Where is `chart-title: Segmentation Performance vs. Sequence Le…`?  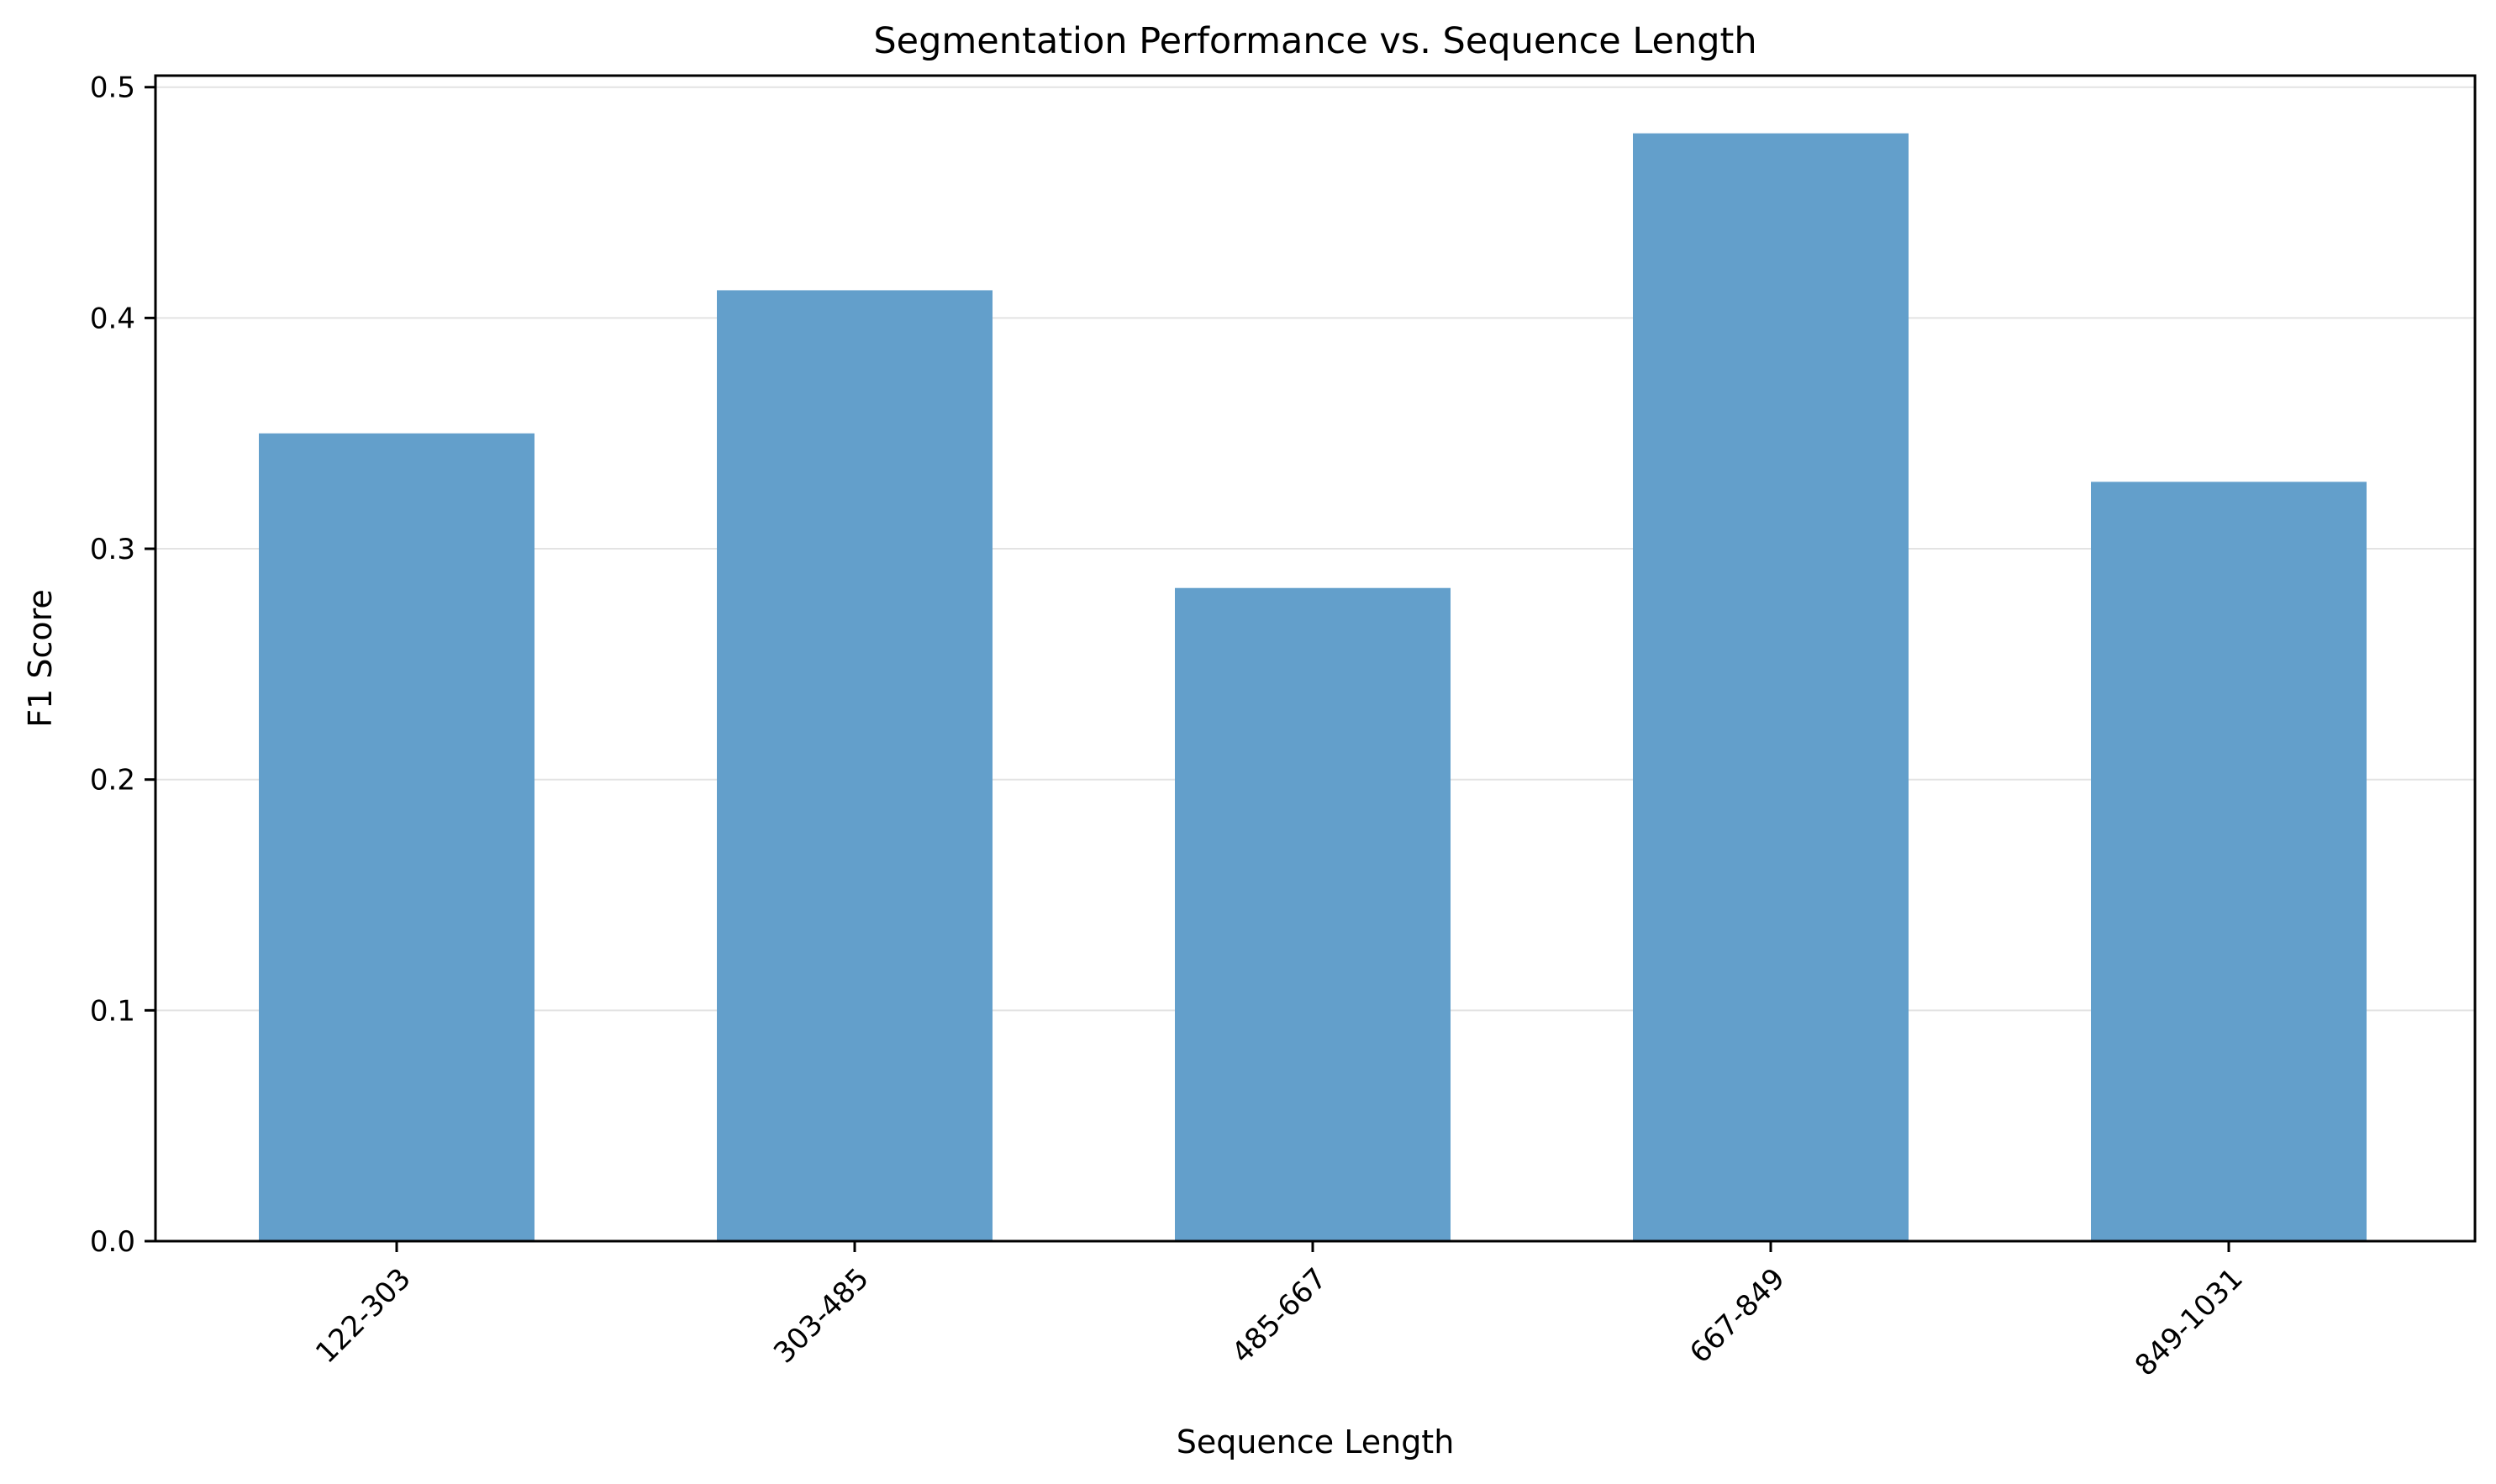
chart-title: Segmentation Performance vs. Sequence Le… is located at coordinates (1314, 41).